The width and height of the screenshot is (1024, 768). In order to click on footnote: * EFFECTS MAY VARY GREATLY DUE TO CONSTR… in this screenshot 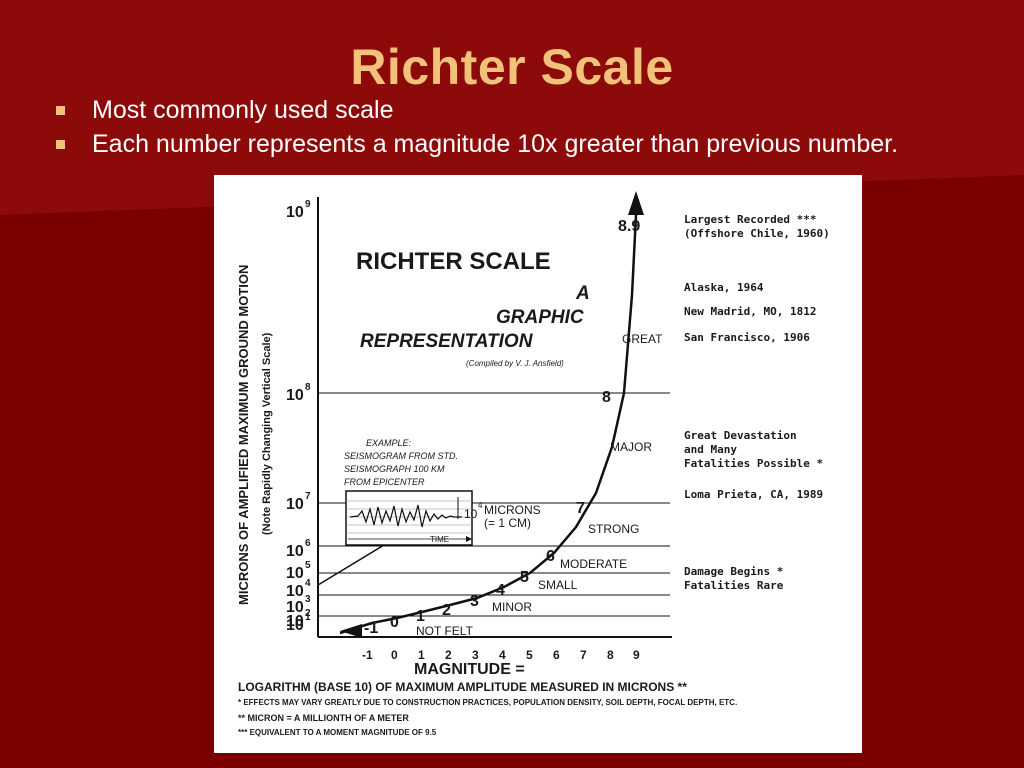, I will do `click(487, 702)`.